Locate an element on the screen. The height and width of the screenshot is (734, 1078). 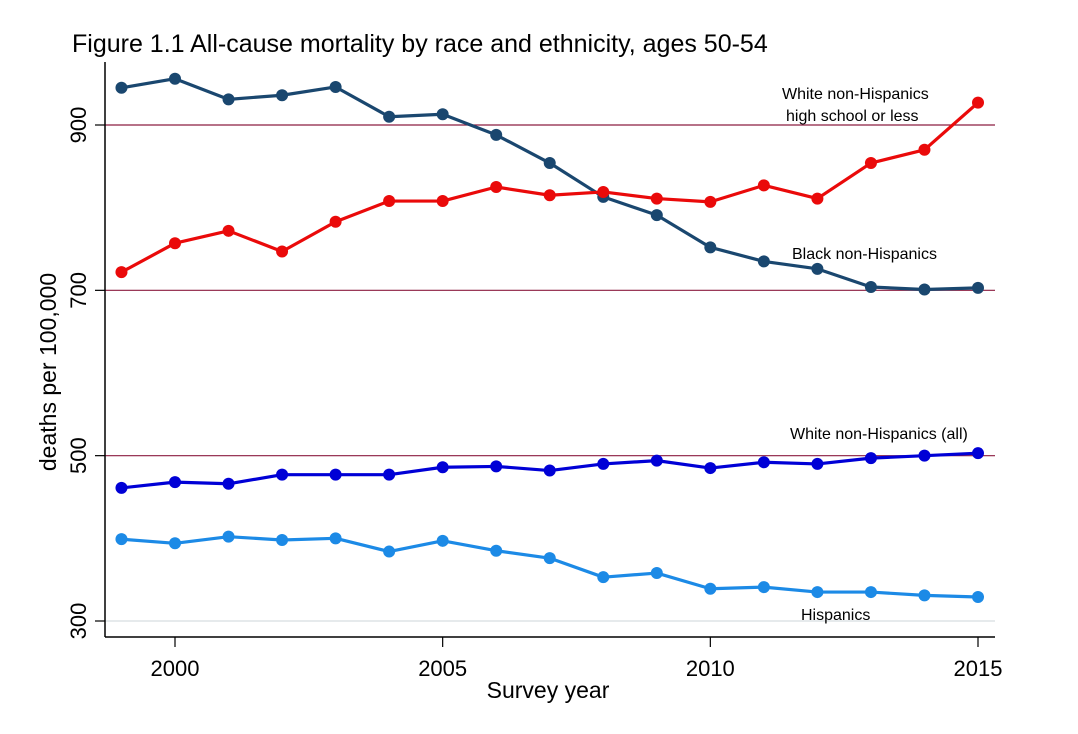
data-point-white-non-hispanics-all-2007 is located at coordinates (549, 470).